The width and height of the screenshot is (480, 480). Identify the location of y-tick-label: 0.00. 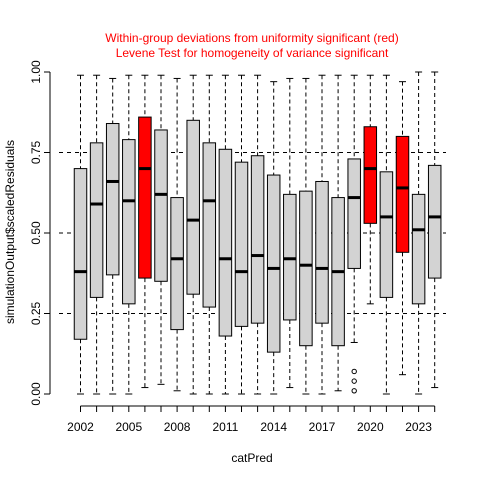
(36, 394).